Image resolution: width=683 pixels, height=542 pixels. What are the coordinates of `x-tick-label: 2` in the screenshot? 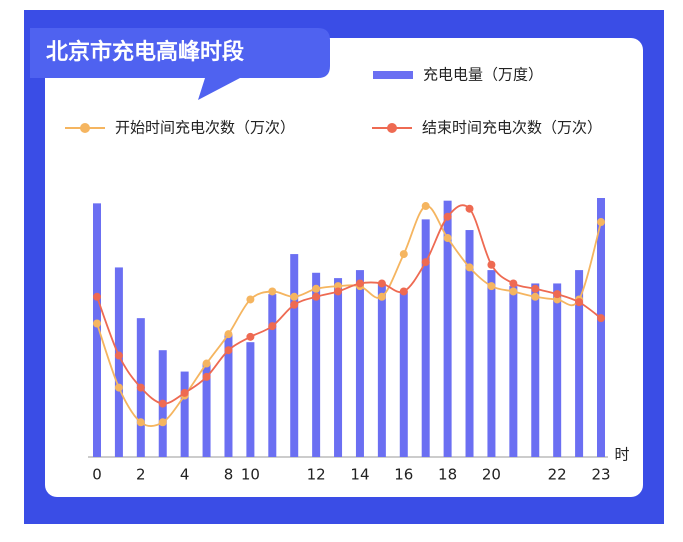 It's located at (141, 475).